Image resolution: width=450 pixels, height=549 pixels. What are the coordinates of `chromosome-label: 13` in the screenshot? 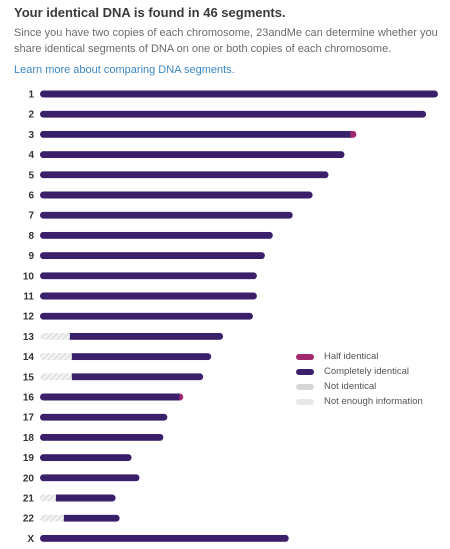 It's located at (29, 337).